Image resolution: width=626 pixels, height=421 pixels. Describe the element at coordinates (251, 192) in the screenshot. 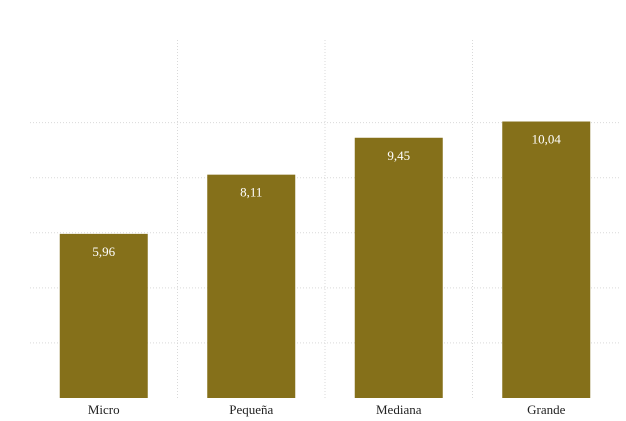

I see `bar-value-label-2: 8,11` at that location.